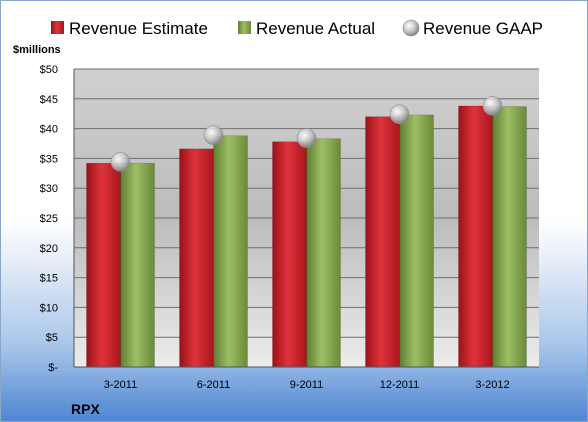  Describe the element at coordinates (49, 100) in the screenshot. I see `y-tick-label: $45` at that location.